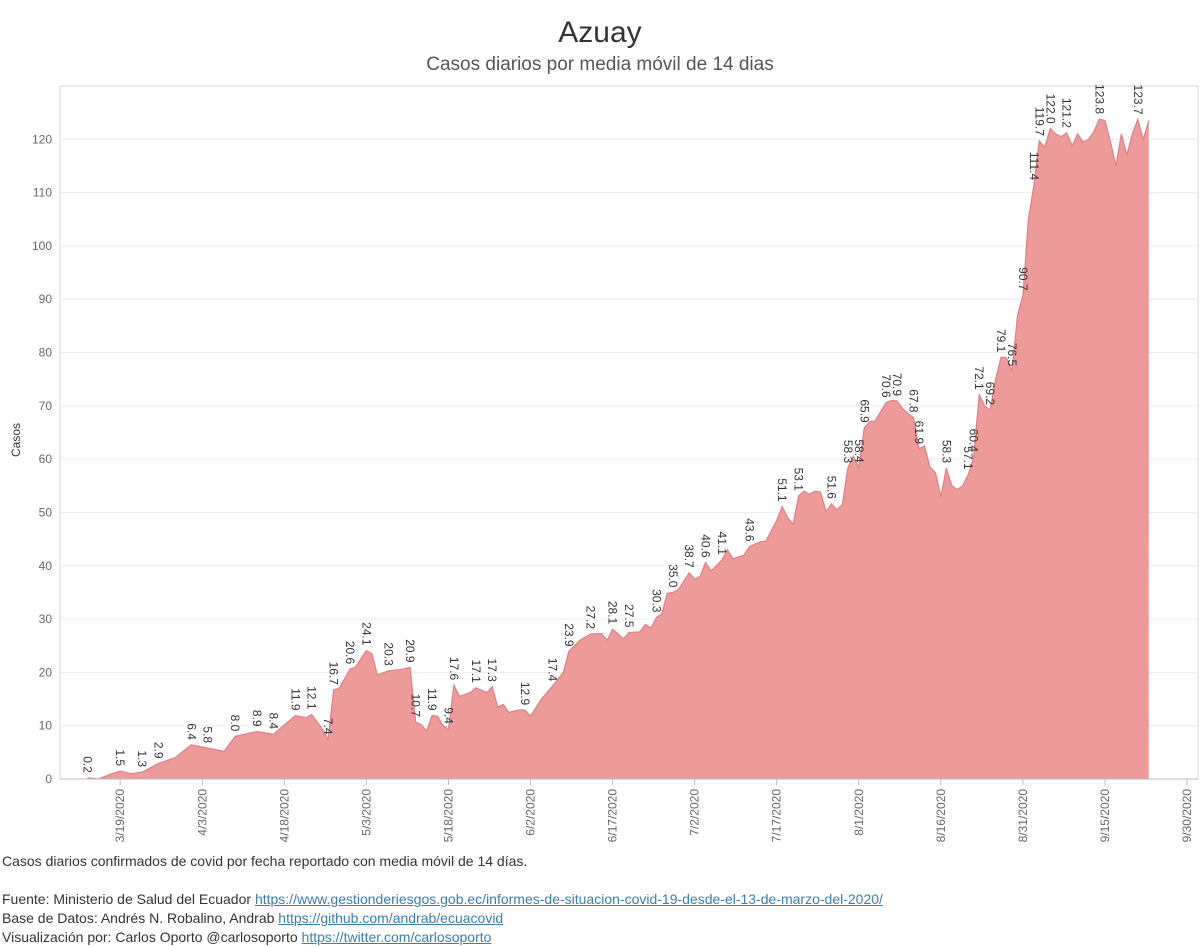 The height and width of the screenshot is (947, 1200). I want to click on data-label: 2.9, so click(158, 750).